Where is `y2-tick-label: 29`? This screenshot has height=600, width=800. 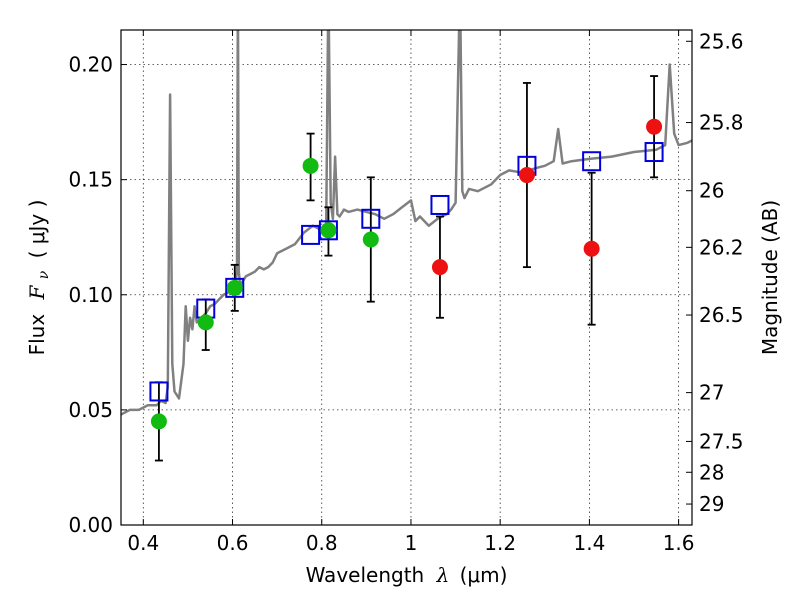
y2-tick-label: 29 is located at coordinates (711, 504).